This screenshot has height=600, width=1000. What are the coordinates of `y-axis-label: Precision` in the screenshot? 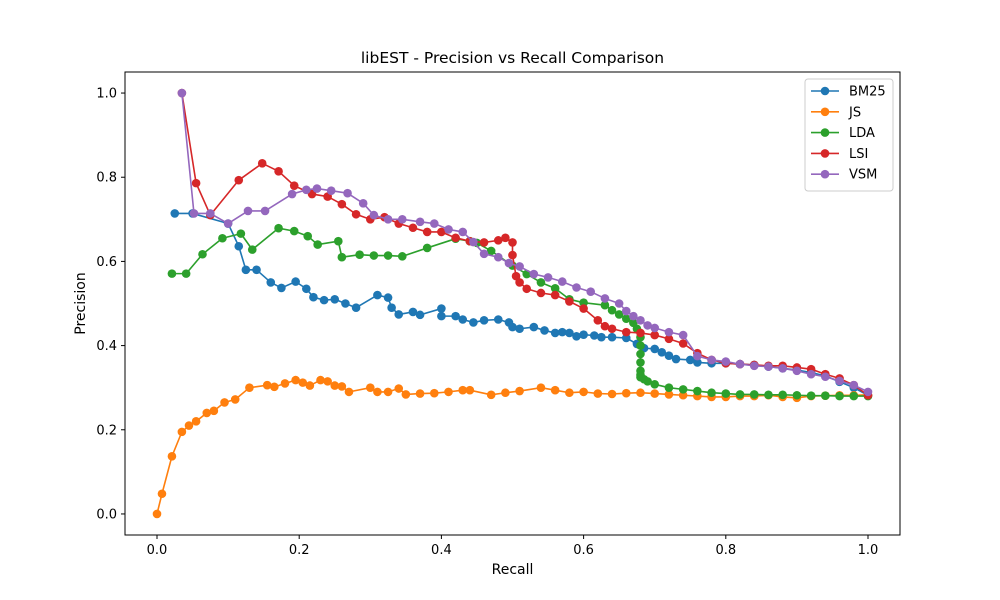 It's located at (81, 303).